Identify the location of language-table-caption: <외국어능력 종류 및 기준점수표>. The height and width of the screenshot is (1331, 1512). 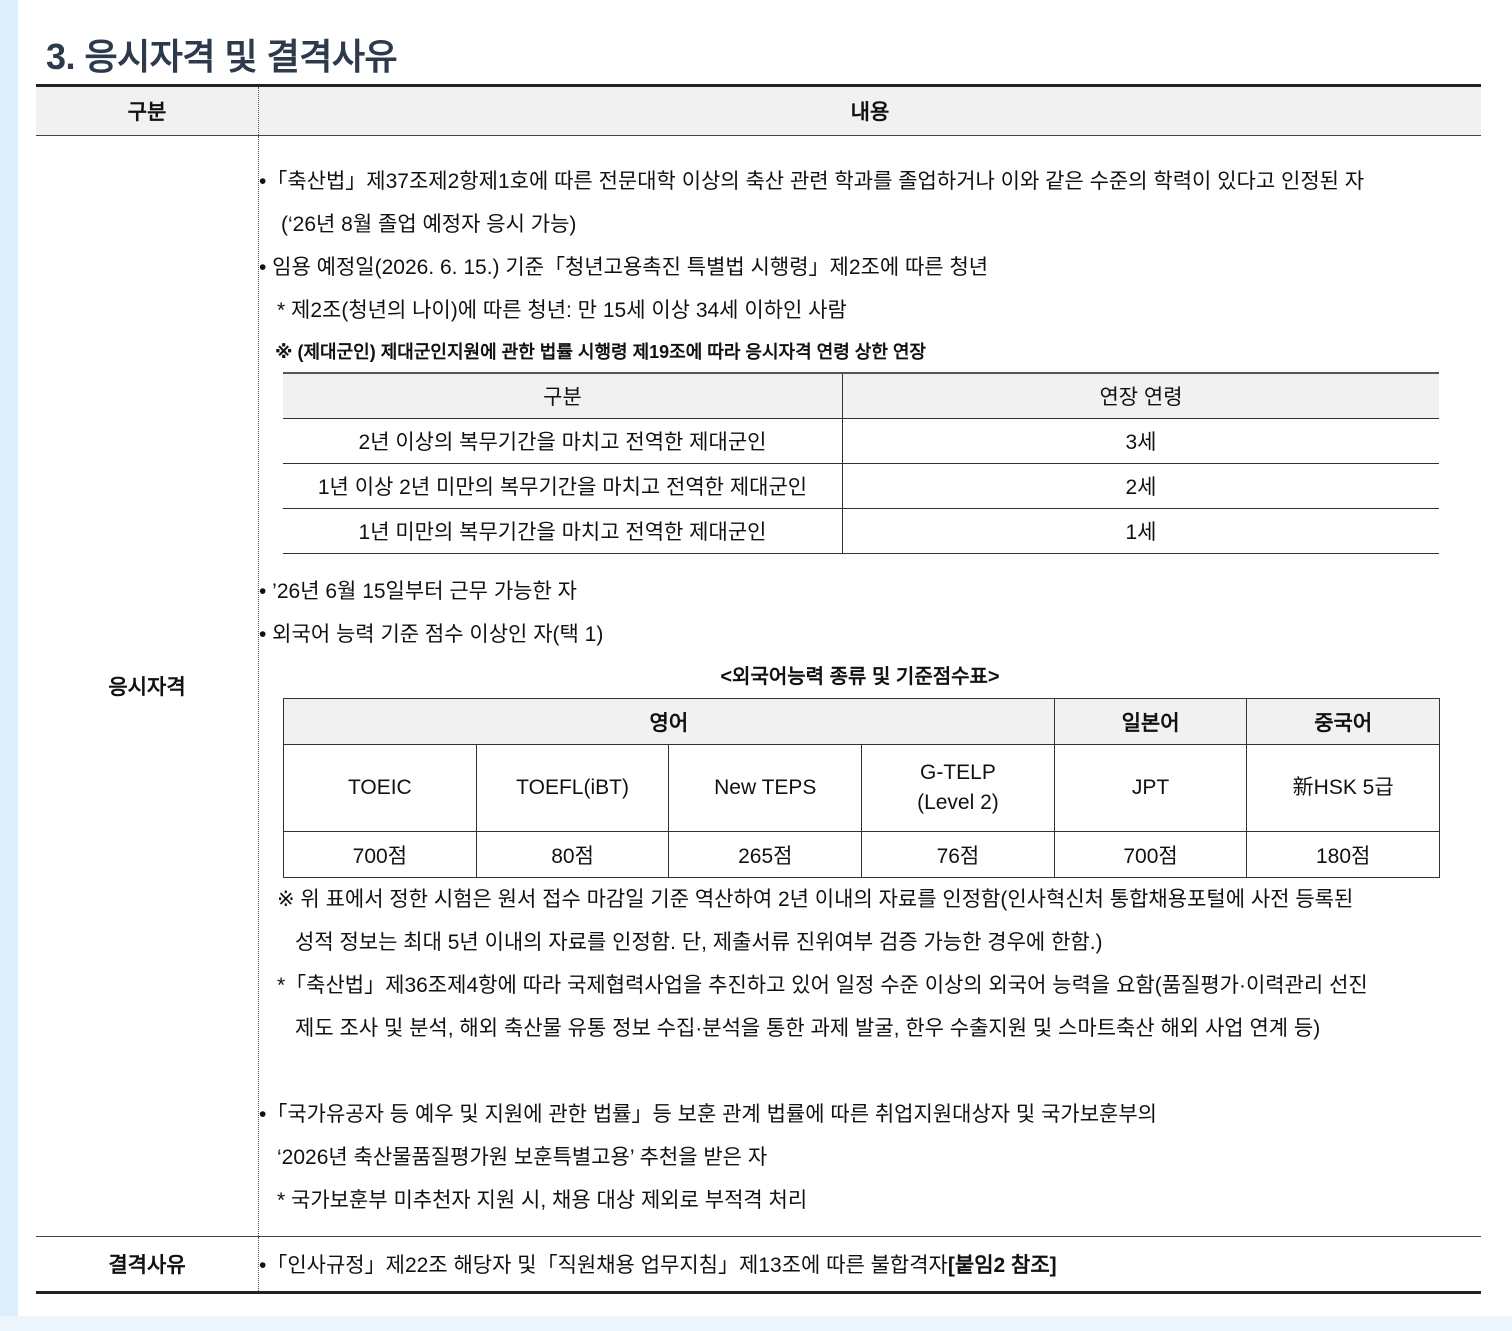
(860, 677).